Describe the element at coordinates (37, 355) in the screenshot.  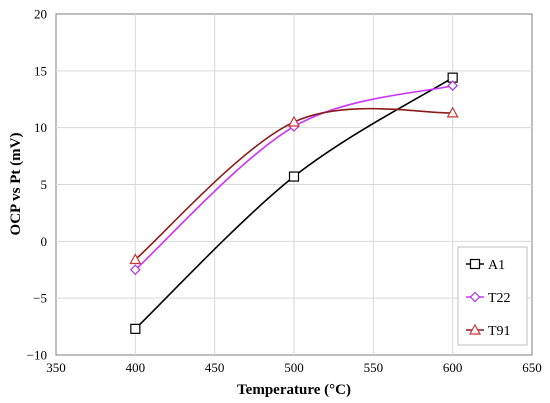
I see `y-tick-label: −10` at that location.